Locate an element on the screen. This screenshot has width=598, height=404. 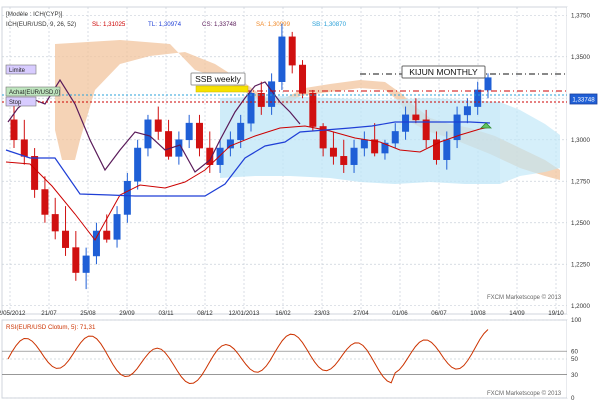
ssb-annotation-box is located at coordinates (218, 79).